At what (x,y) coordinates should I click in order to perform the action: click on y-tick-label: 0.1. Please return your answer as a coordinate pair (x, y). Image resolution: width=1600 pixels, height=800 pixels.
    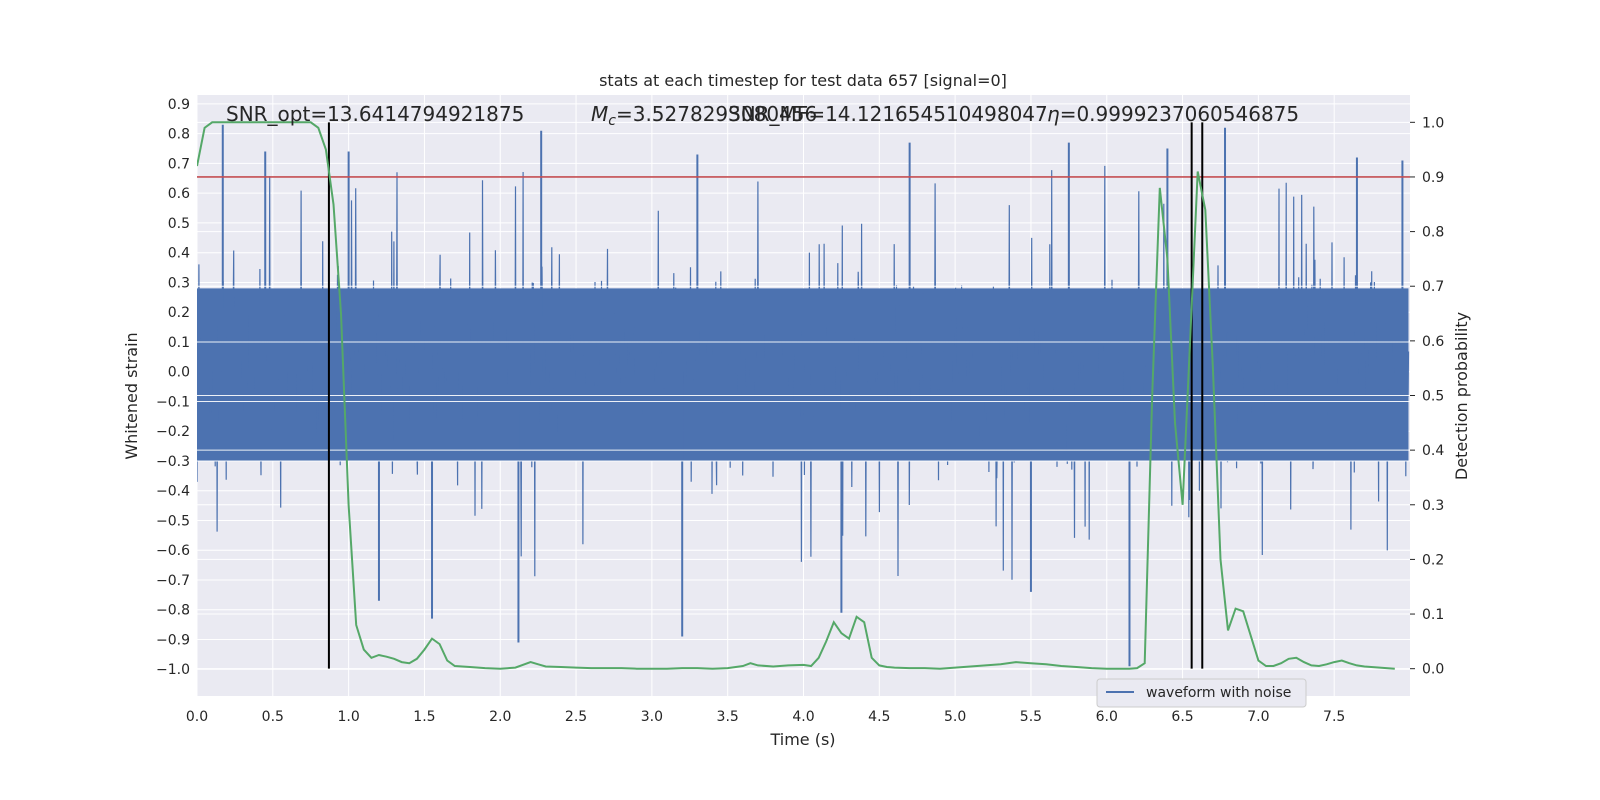
    Looking at the image, I should click on (179, 343).